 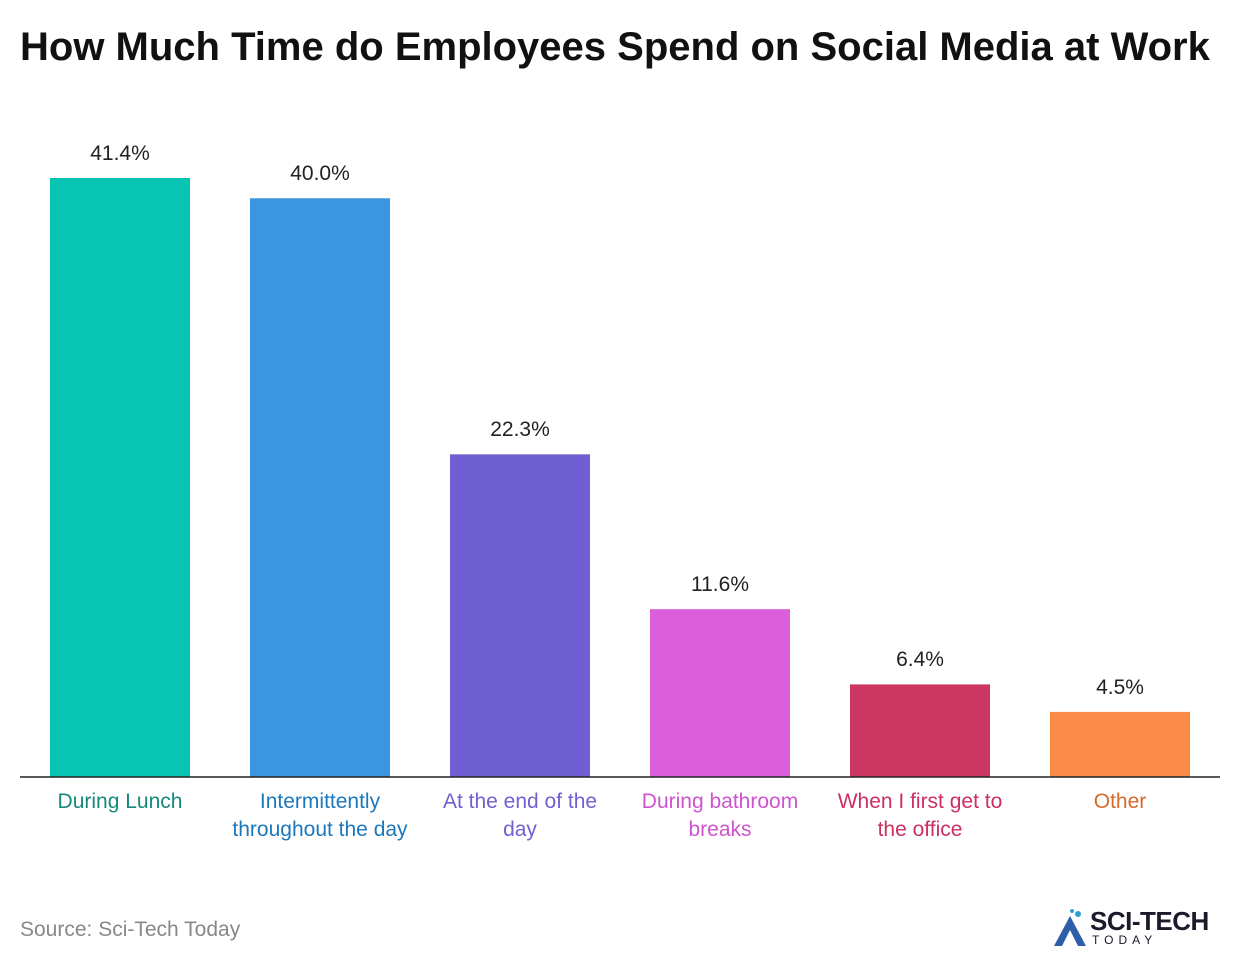 I want to click on value-label: 11.6%, so click(x=720, y=585).